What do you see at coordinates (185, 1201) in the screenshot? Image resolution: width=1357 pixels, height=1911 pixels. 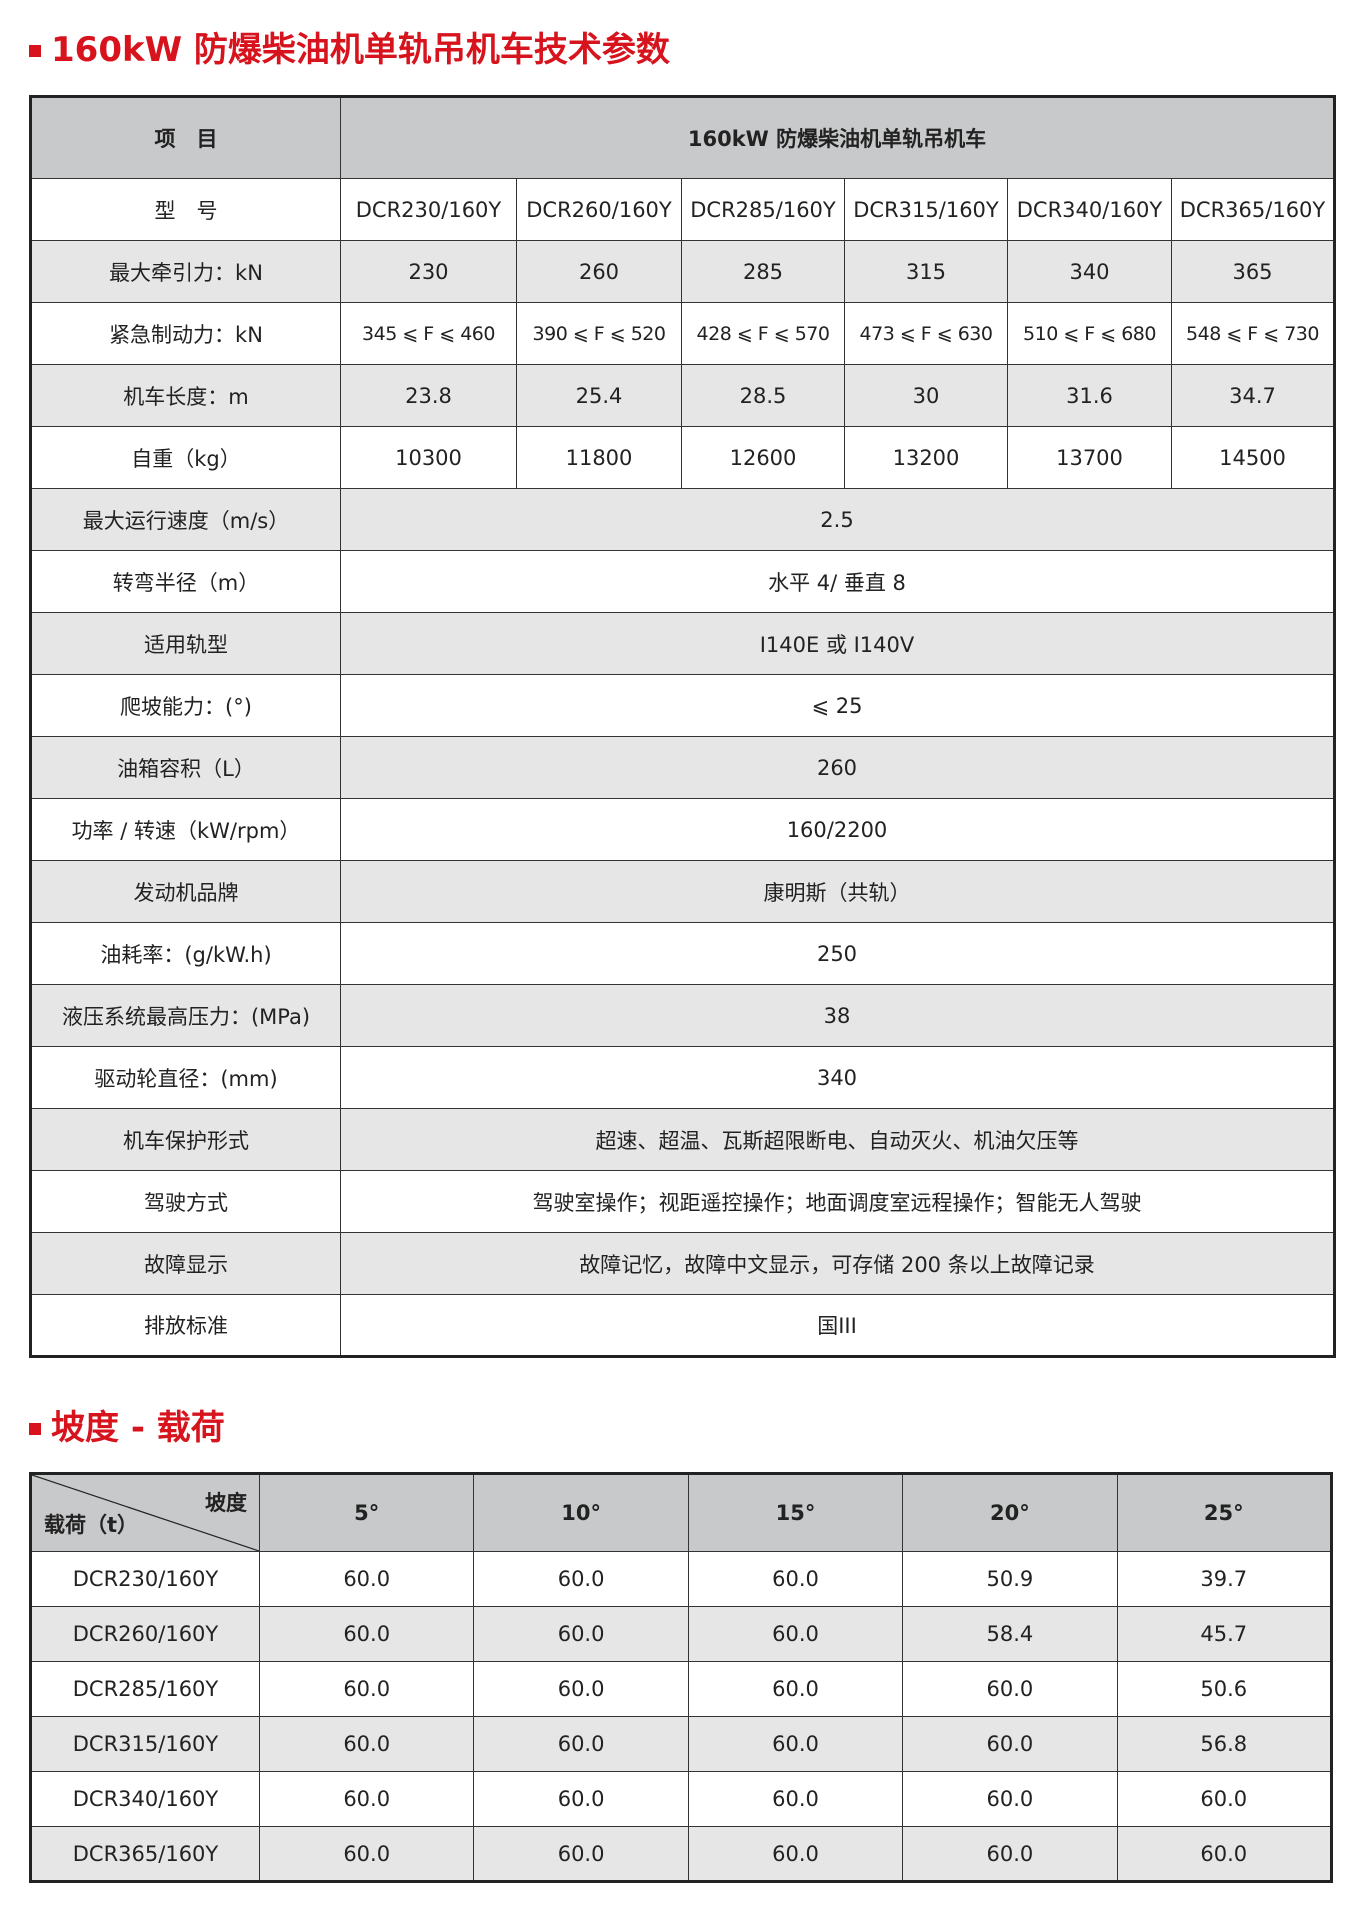 I see `row-label: 驾驶方式` at bounding box center [185, 1201].